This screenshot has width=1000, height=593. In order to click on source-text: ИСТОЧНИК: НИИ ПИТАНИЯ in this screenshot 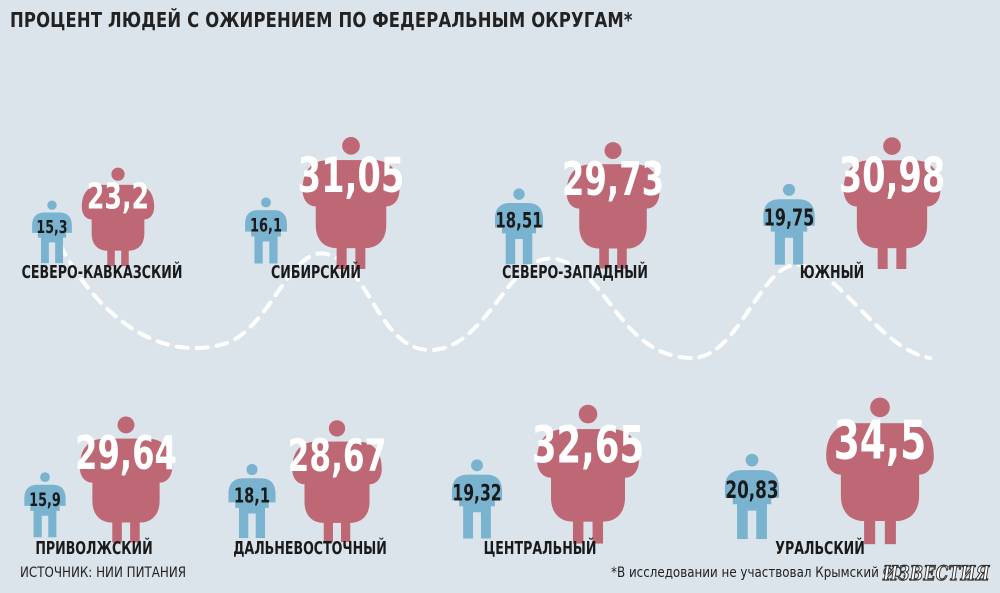, I will do `click(103, 573)`.